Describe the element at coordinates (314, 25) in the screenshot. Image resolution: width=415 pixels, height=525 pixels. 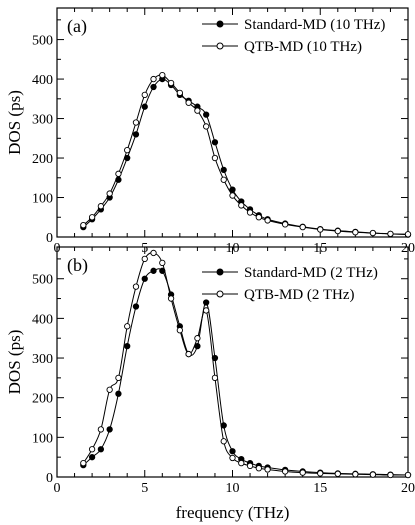
I see `legend-label: Standard-MD (10 THz)` at that location.